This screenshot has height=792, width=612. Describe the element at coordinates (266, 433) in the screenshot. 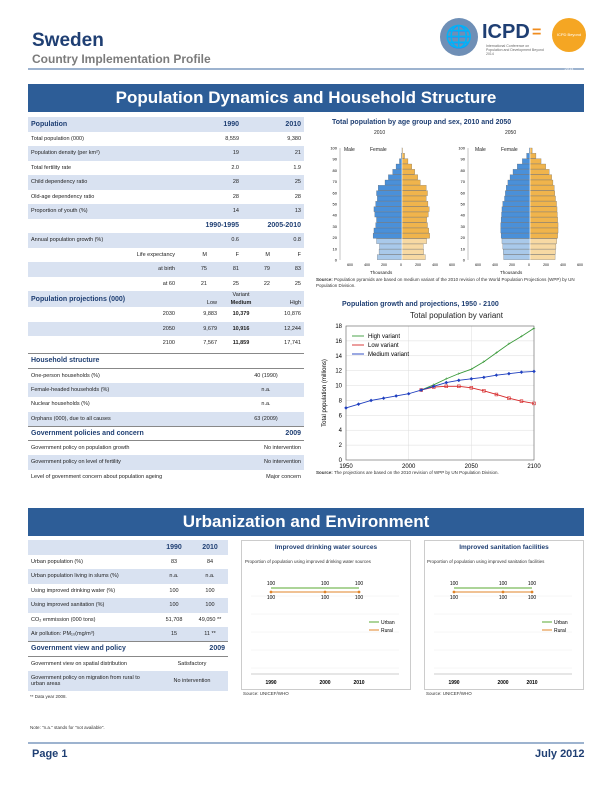

I see `policies-year: 2009` at that location.